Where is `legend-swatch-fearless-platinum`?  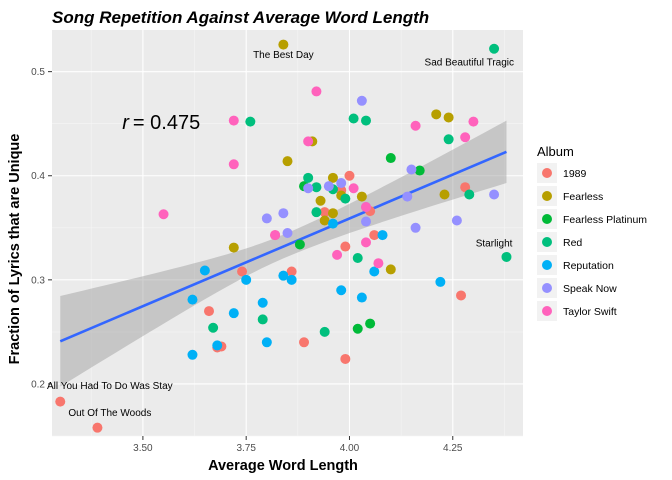 legend-swatch-fearless-platinum is located at coordinates (547, 219).